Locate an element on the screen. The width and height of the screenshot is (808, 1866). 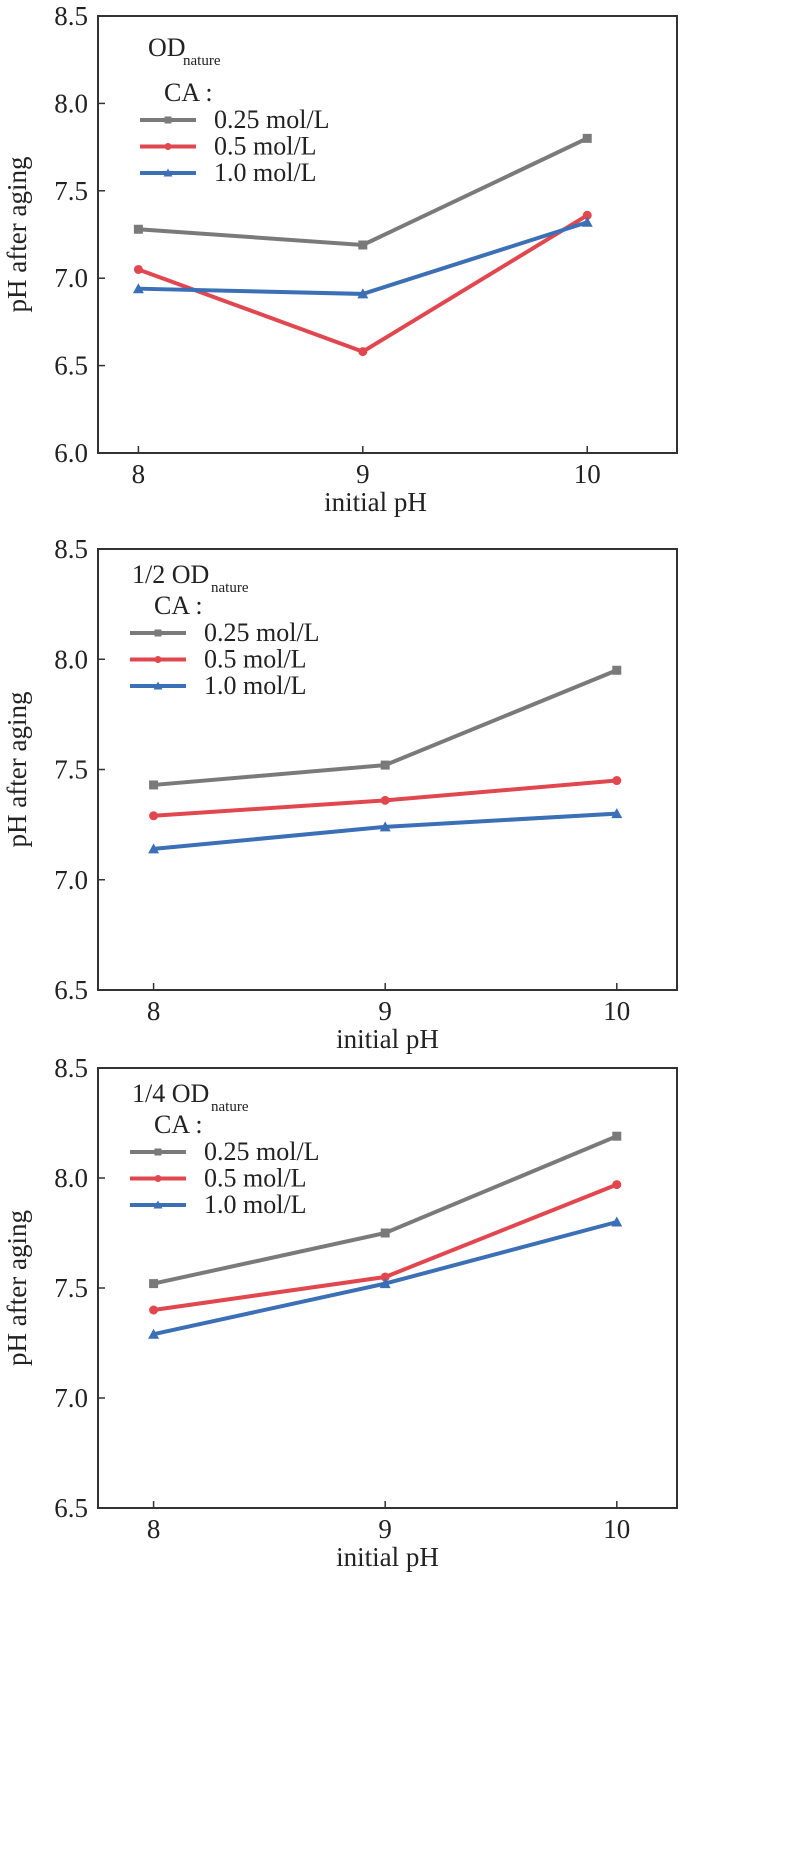
panel-title: 1/4 OD is located at coordinates (170, 1093).